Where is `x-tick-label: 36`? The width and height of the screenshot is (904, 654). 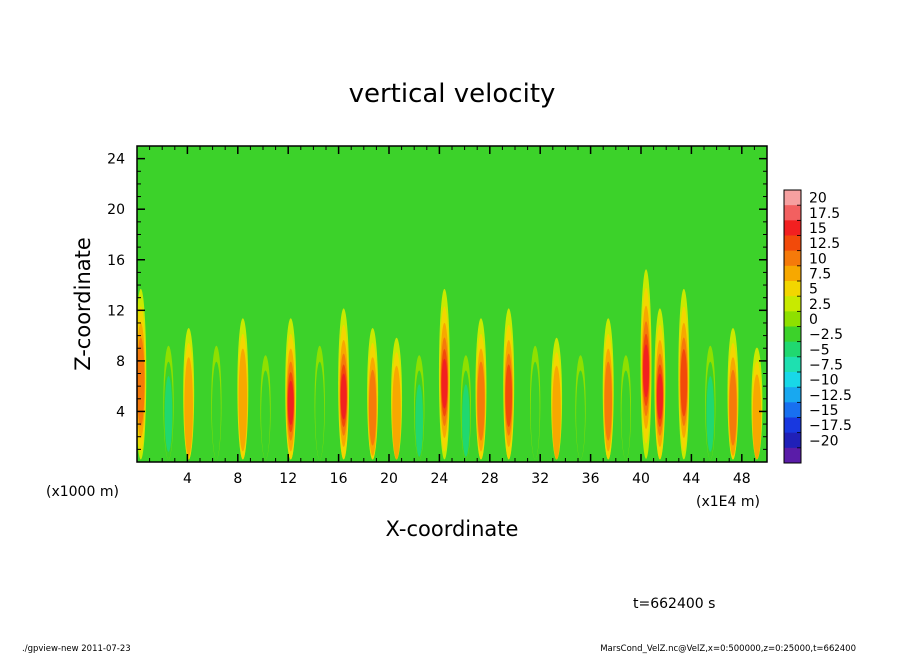 x-tick-label: 36 is located at coordinates (591, 479).